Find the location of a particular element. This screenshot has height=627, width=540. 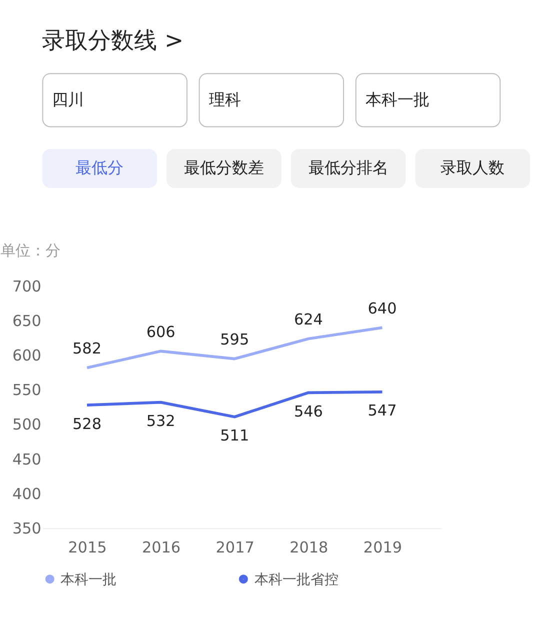

legend-label: 本科一批省控 is located at coordinates (296, 580).